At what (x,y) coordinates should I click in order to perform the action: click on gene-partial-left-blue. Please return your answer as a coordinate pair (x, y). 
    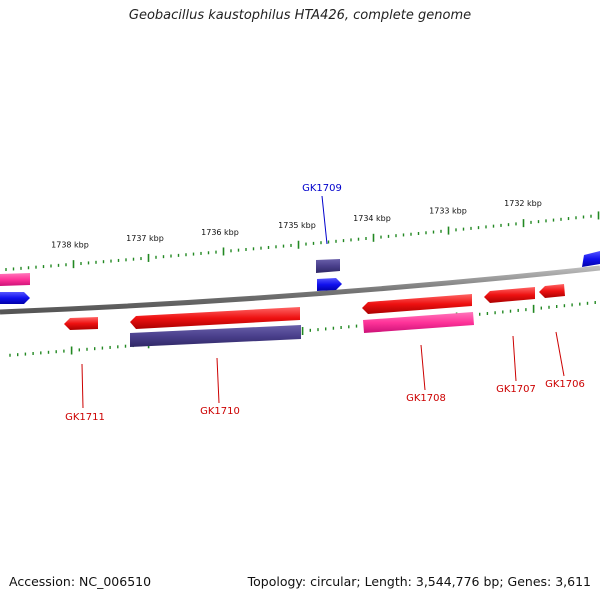
    Looking at the image, I should click on (15, 298).